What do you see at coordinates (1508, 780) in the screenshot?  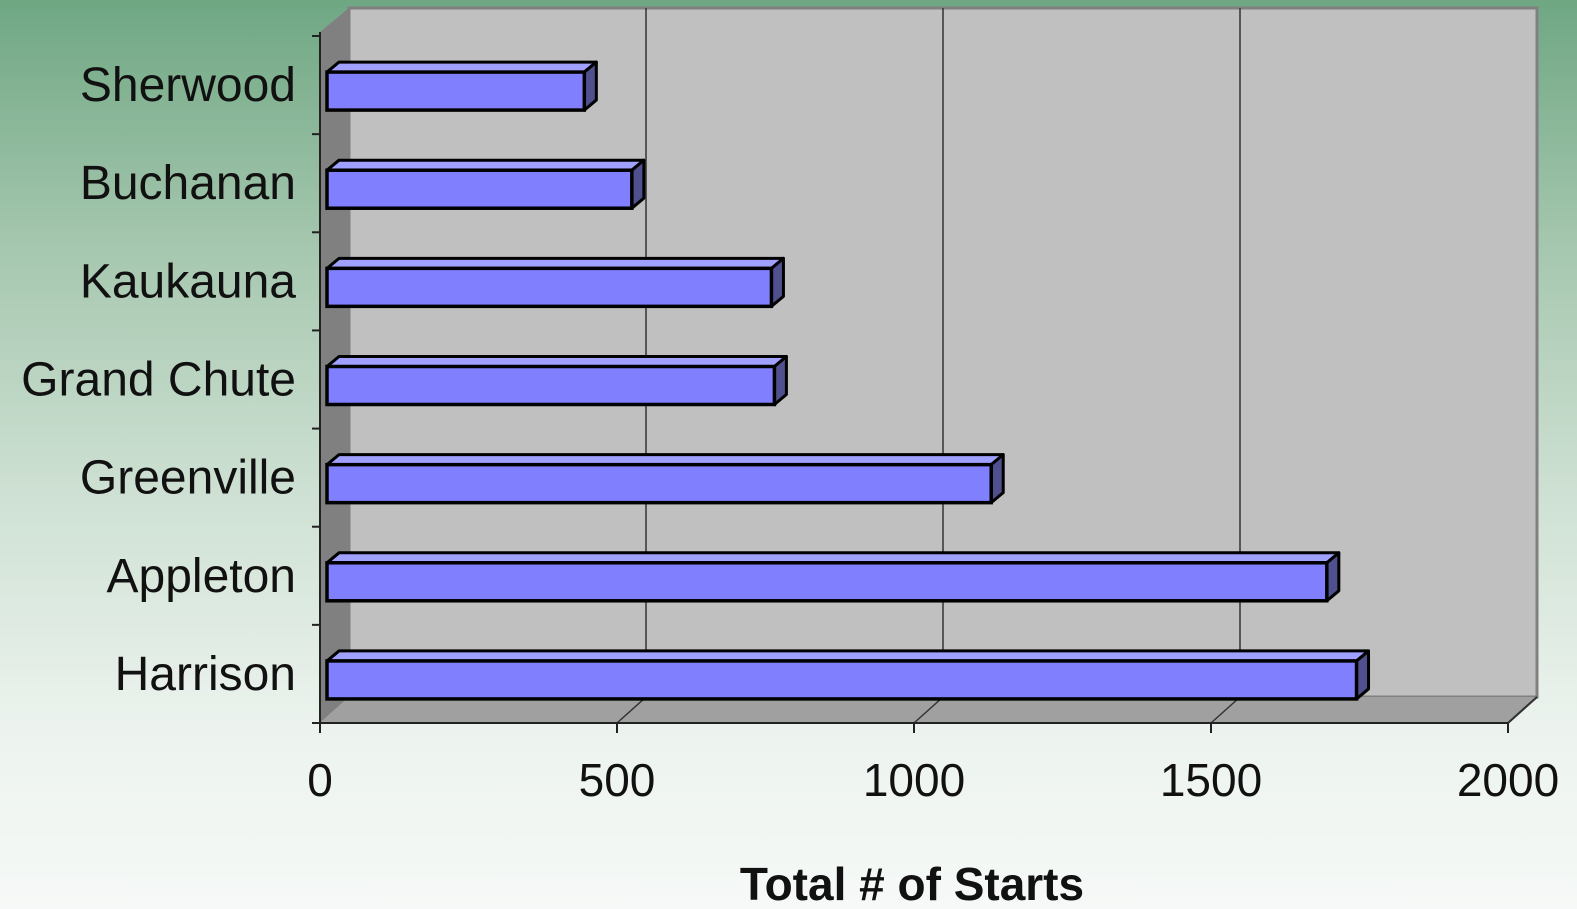 I see `x-tick-label: 2000` at bounding box center [1508, 780].